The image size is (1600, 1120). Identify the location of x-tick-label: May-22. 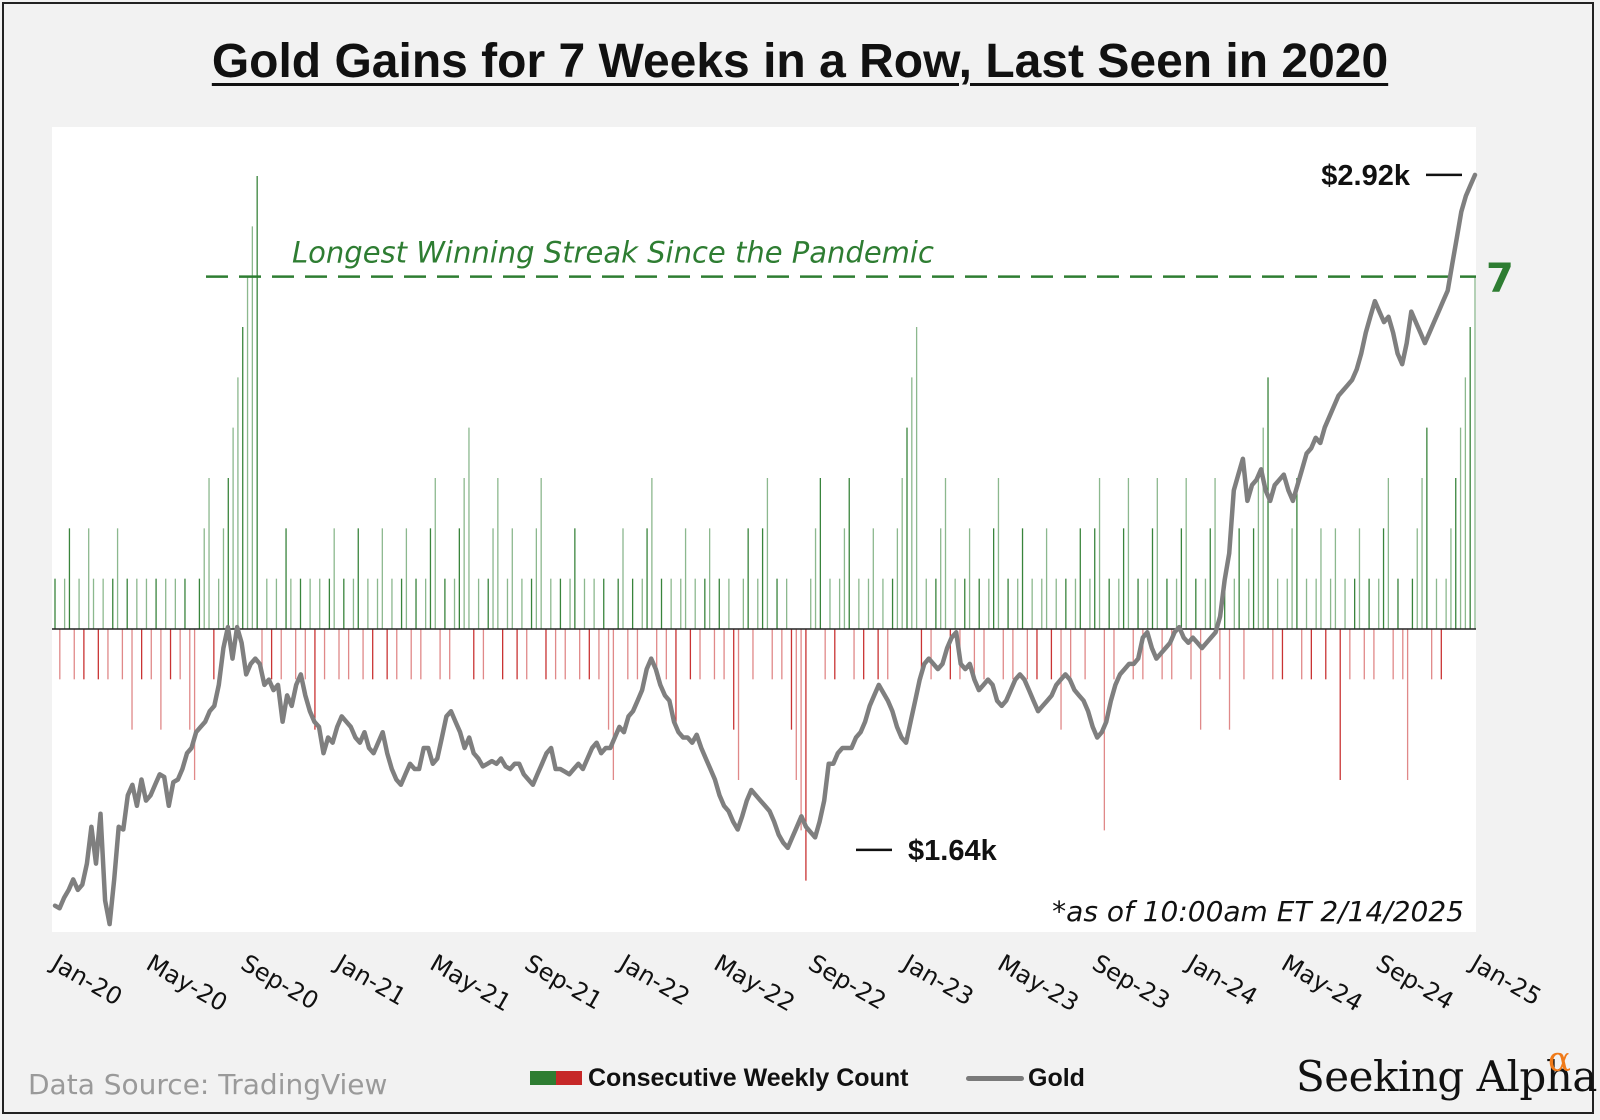
(754, 983).